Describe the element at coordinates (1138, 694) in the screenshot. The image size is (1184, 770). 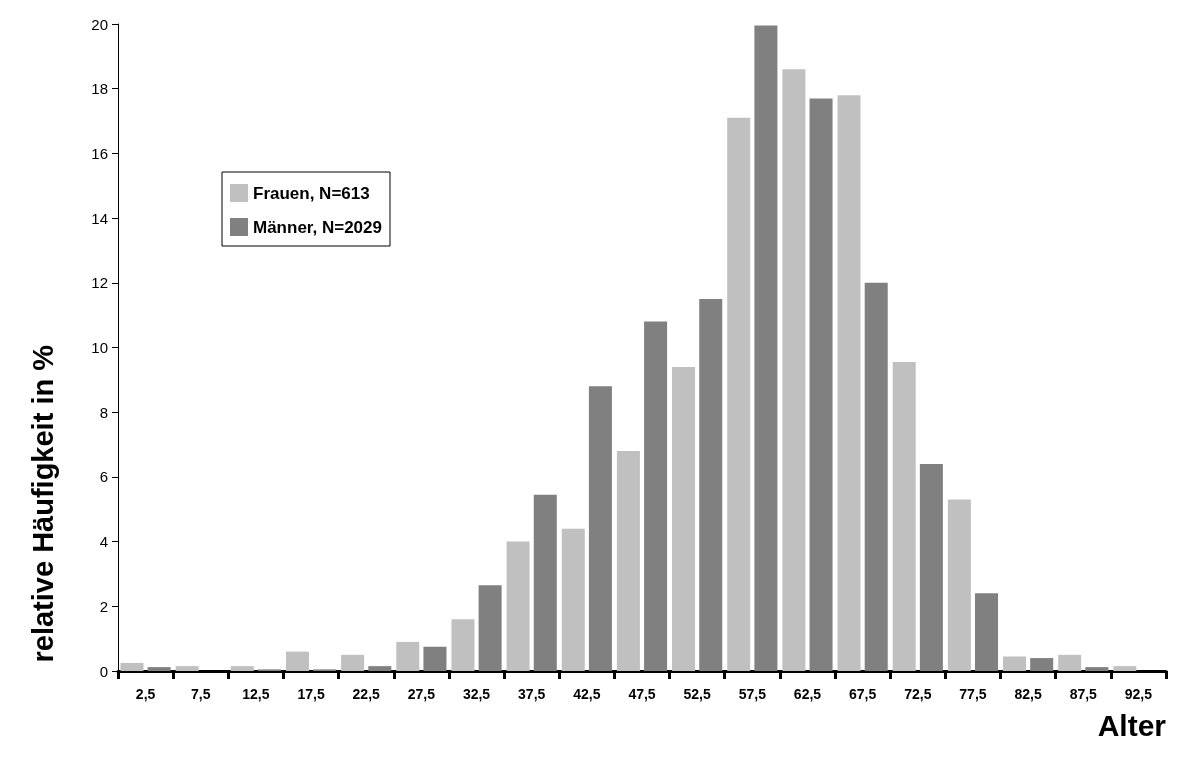
I see `x-tick-label: 92,5` at that location.